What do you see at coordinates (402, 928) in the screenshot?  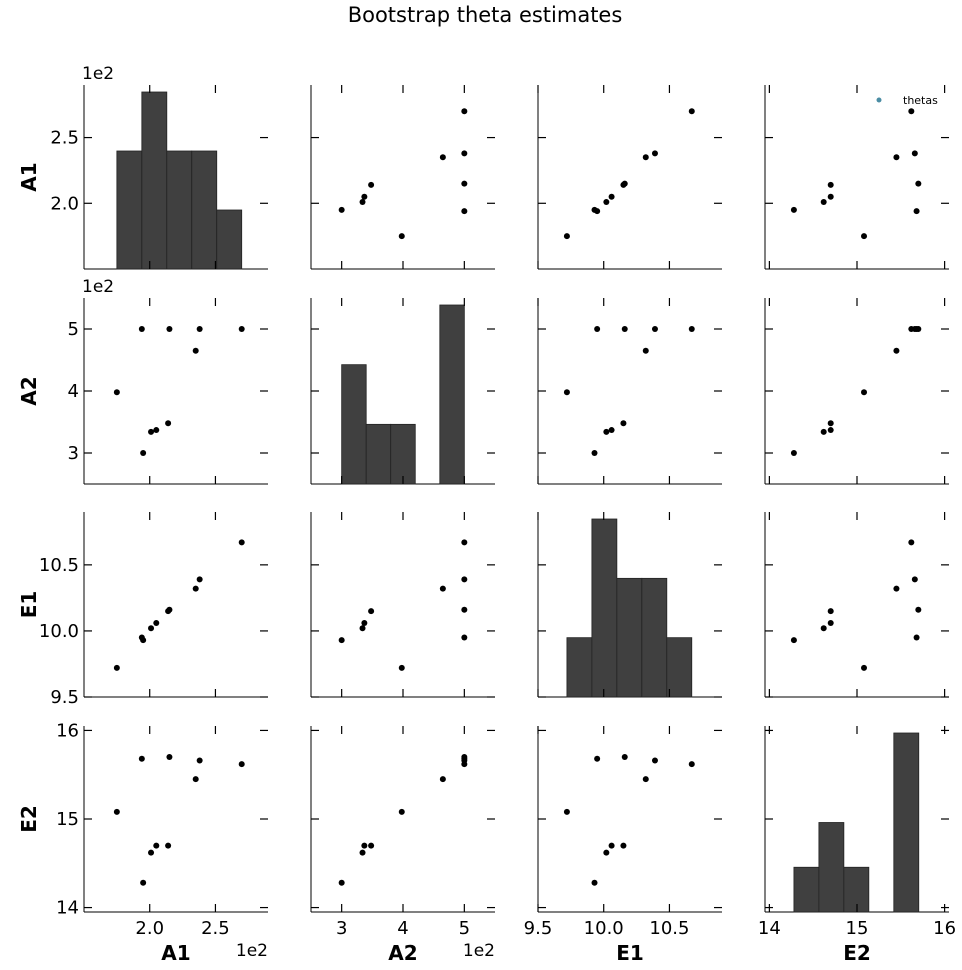 I see `x-tick-label: 4` at bounding box center [402, 928].